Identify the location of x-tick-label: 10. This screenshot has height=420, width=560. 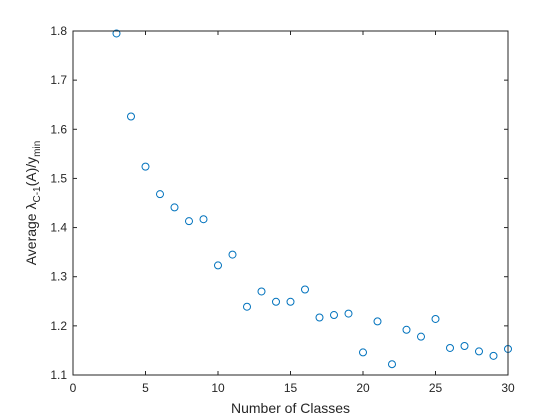
(218, 388).